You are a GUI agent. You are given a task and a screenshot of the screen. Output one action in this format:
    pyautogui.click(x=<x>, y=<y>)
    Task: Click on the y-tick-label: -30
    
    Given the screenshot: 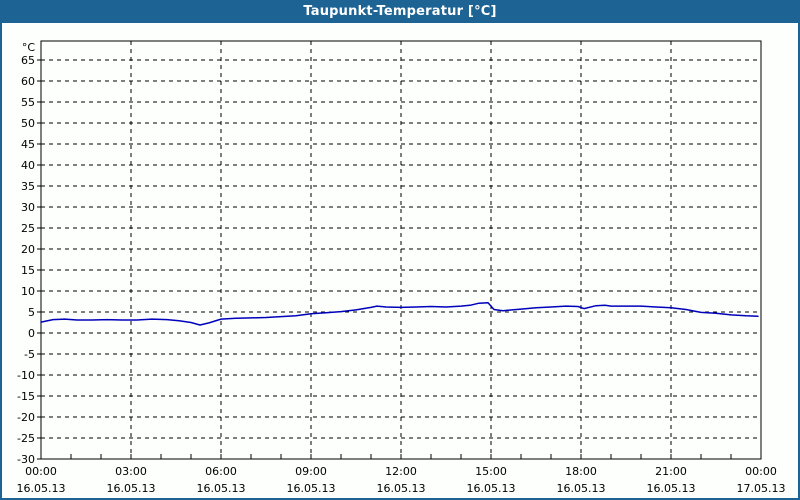 What is the action you would take?
    pyautogui.click(x=26, y=459)
    